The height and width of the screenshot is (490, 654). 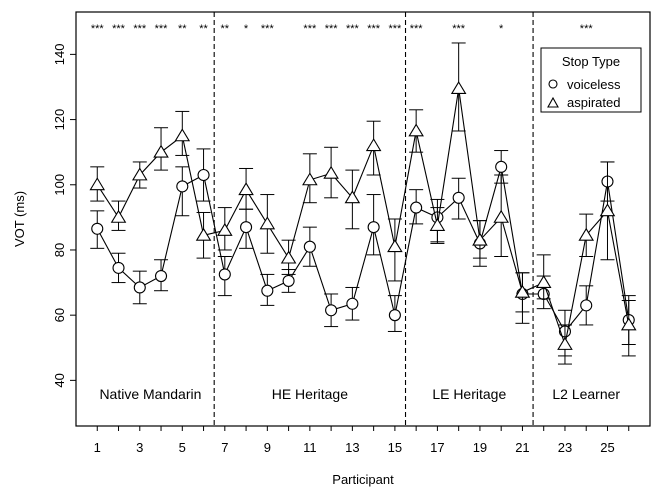 I want to click on x-tick-label: 11, so click(x=310, y=447).